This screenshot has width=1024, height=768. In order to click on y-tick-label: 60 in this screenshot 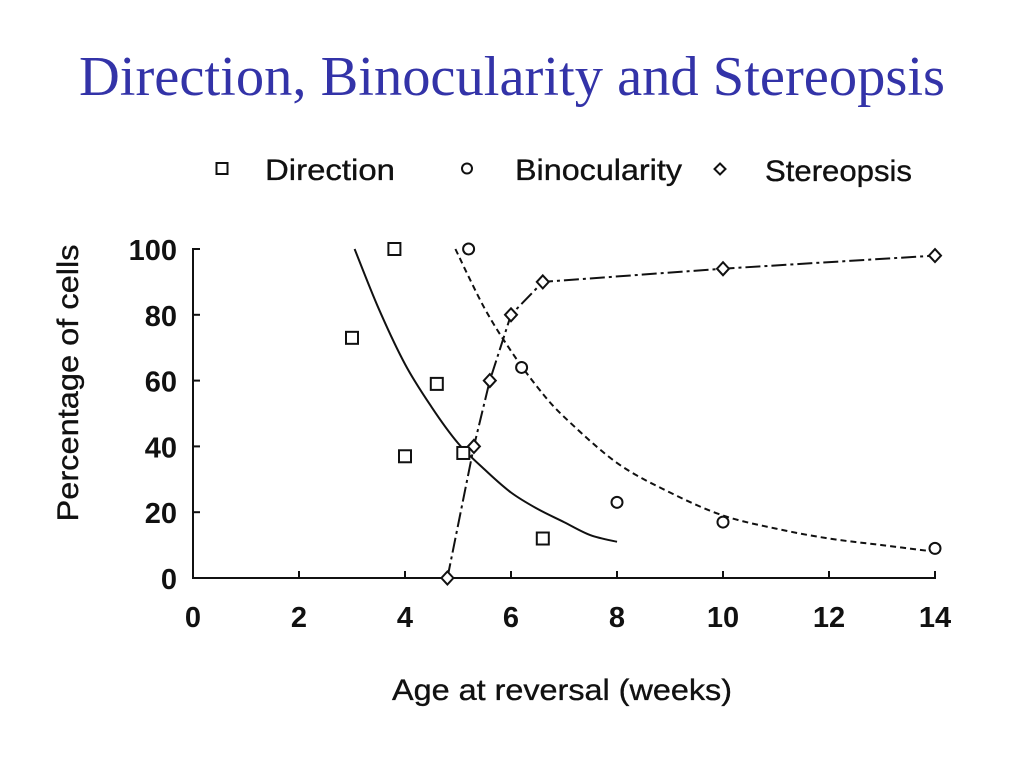, I will do `click(161, 383)`.